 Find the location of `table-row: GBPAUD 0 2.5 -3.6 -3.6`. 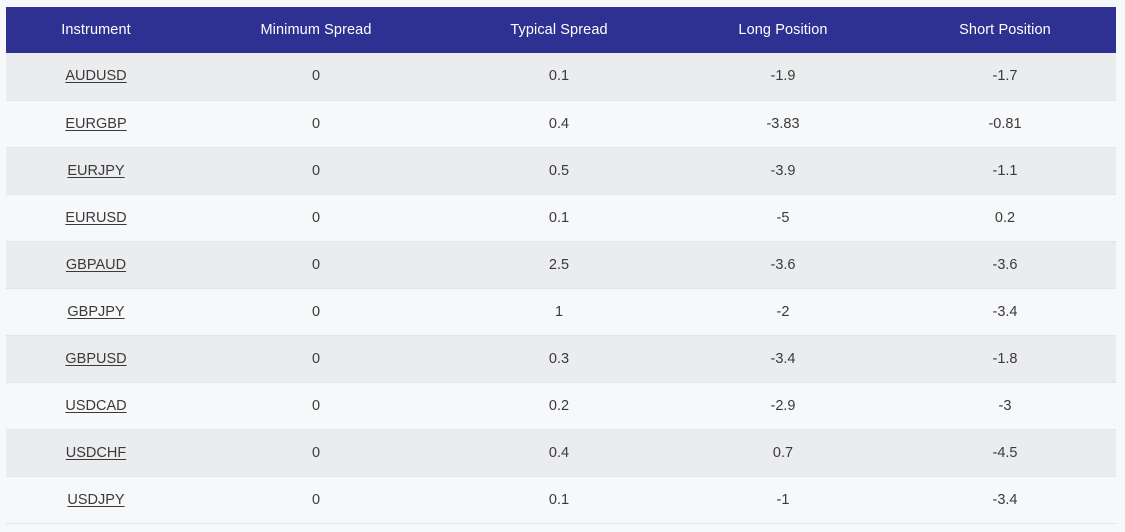

table-row: GBPAUD 0 2.5 -3.6 -3.6 is located at coordinates (561, 264).